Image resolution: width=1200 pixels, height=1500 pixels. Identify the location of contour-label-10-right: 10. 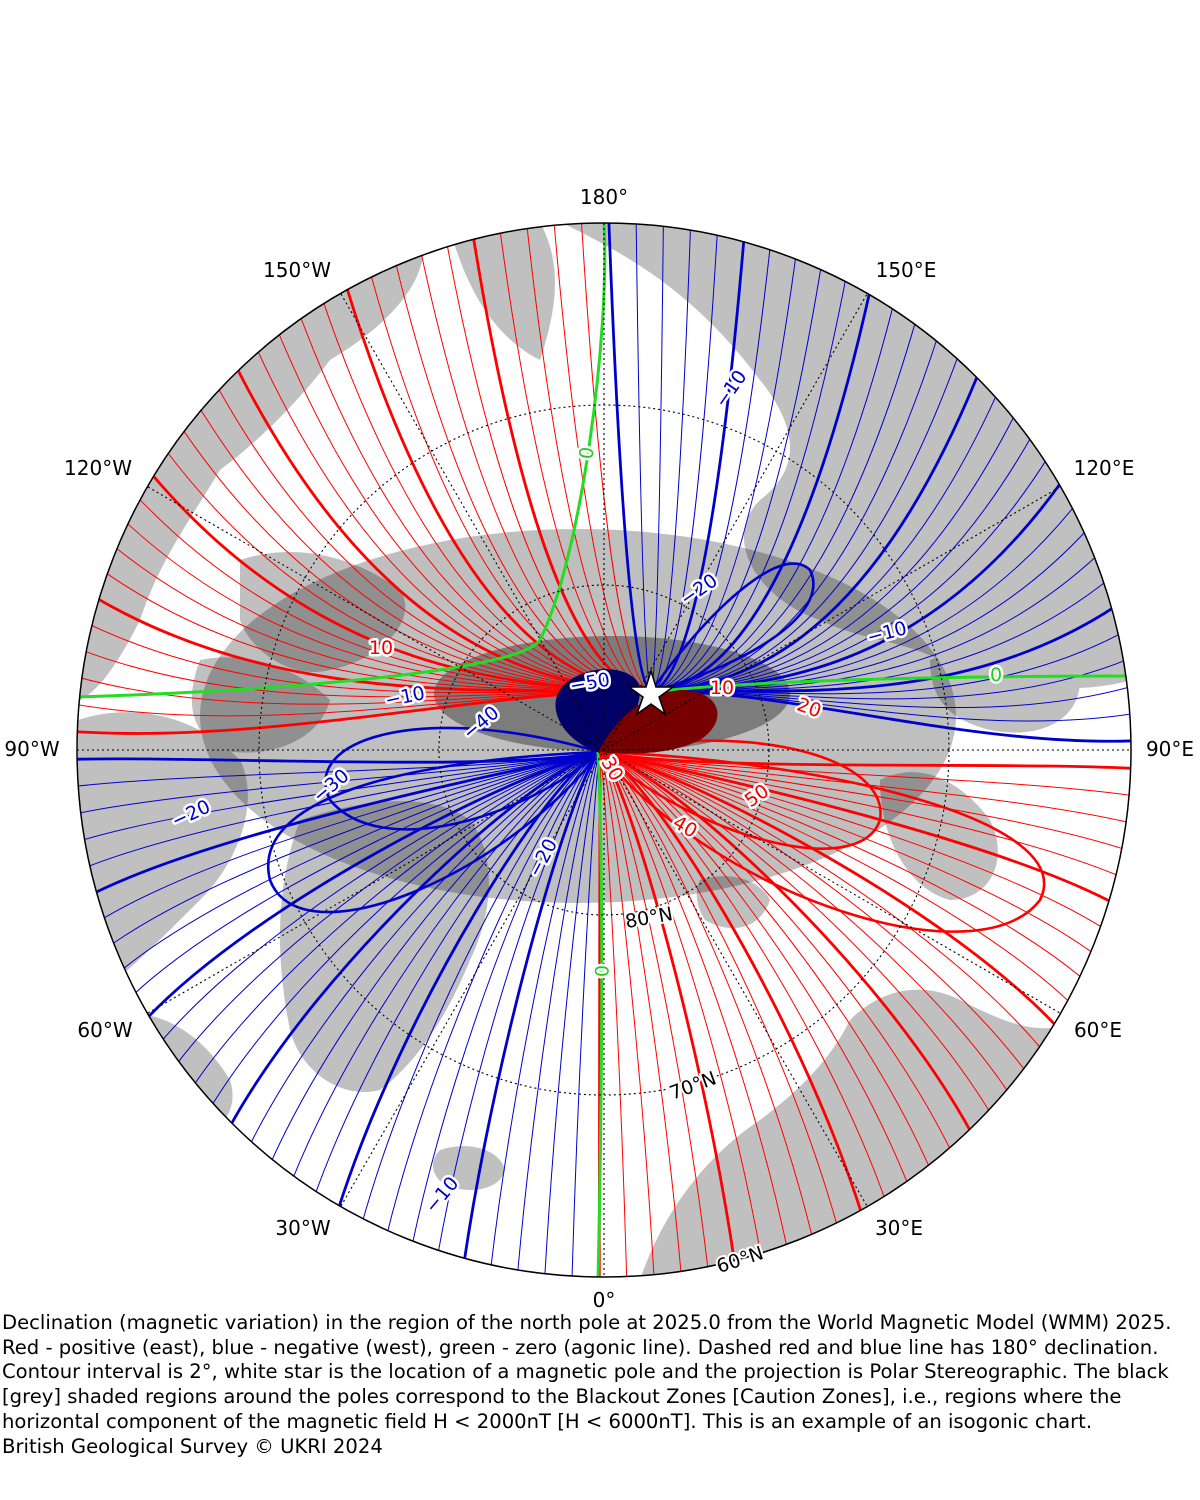
(722, 688).